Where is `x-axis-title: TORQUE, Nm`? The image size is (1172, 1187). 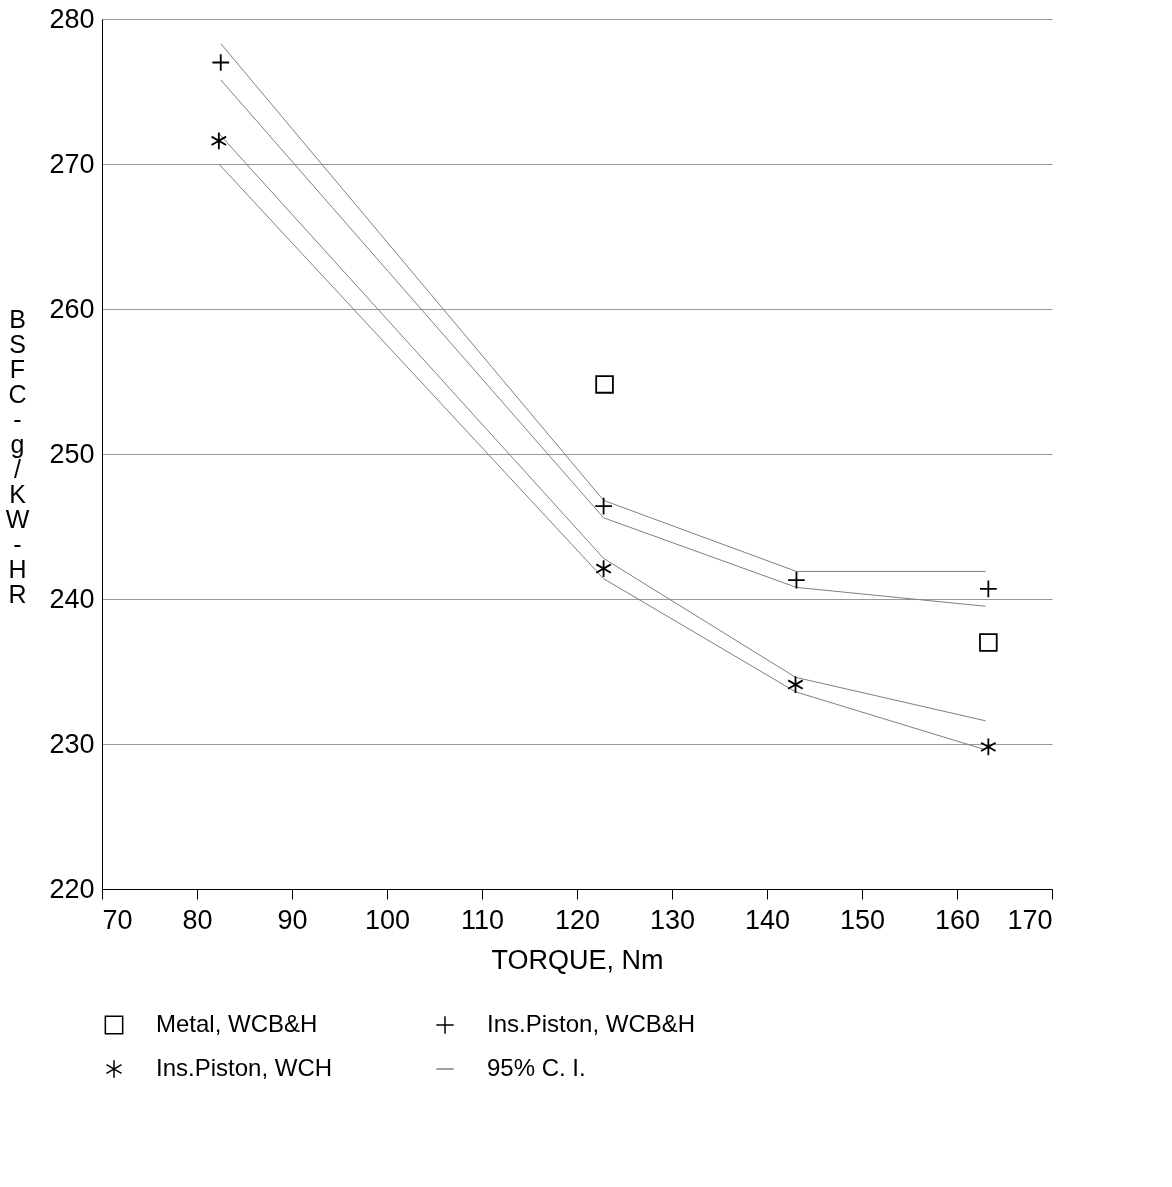 x-axis-title: TORQUE, Nm is located at coordinates (577, 959).